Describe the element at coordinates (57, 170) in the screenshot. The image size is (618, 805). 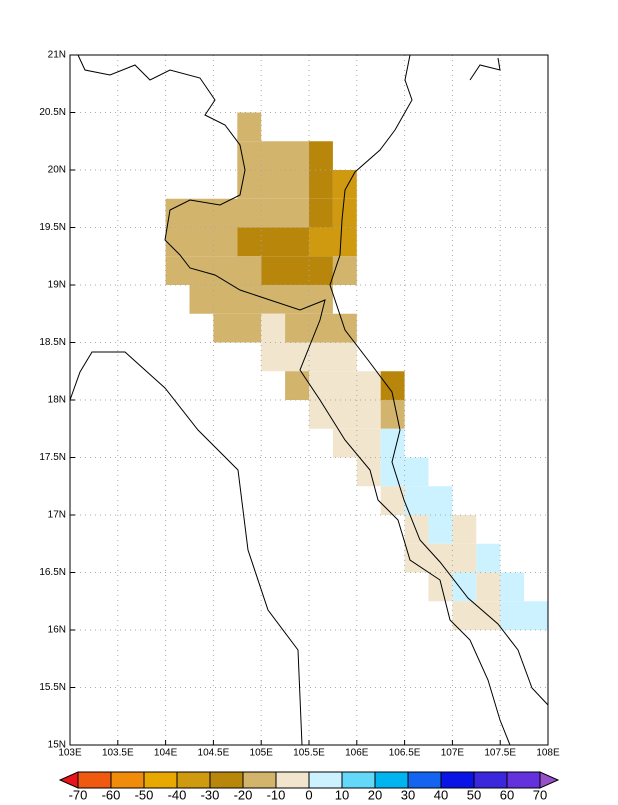
I see `y-tick-label: 20N` at that location.